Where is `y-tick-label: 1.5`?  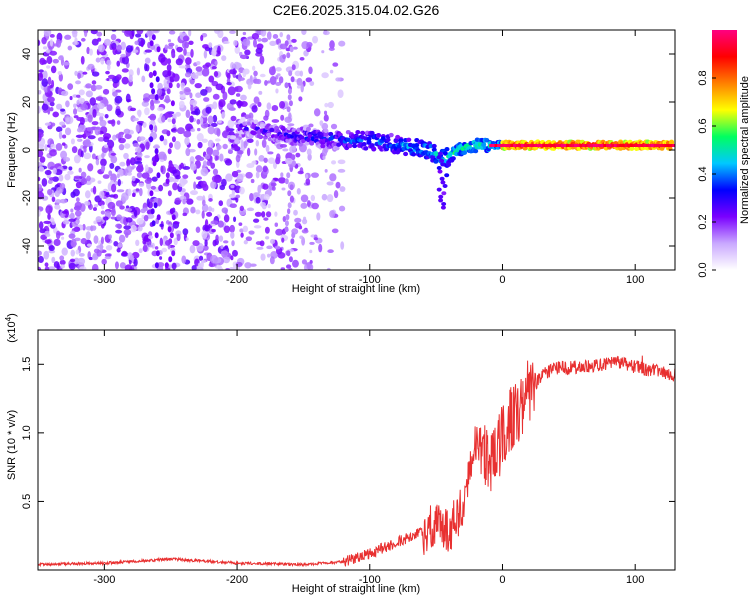 y-tick-label: 1.5 is located at coordinates (27, 364).